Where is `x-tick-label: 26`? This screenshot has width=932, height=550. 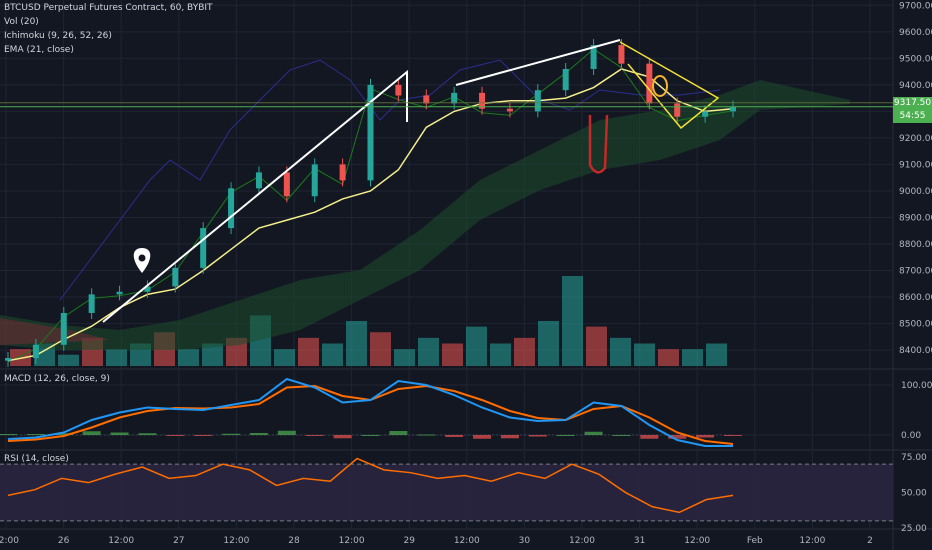
x-tick-label: 26 is located at coordinates (64, 541).